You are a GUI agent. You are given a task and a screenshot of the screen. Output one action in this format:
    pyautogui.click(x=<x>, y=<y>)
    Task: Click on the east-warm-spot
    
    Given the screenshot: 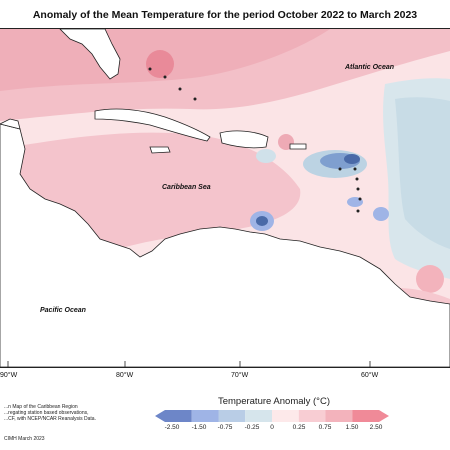 What is the action you would take?
    pyautogui.click(x=430, y=279)
    